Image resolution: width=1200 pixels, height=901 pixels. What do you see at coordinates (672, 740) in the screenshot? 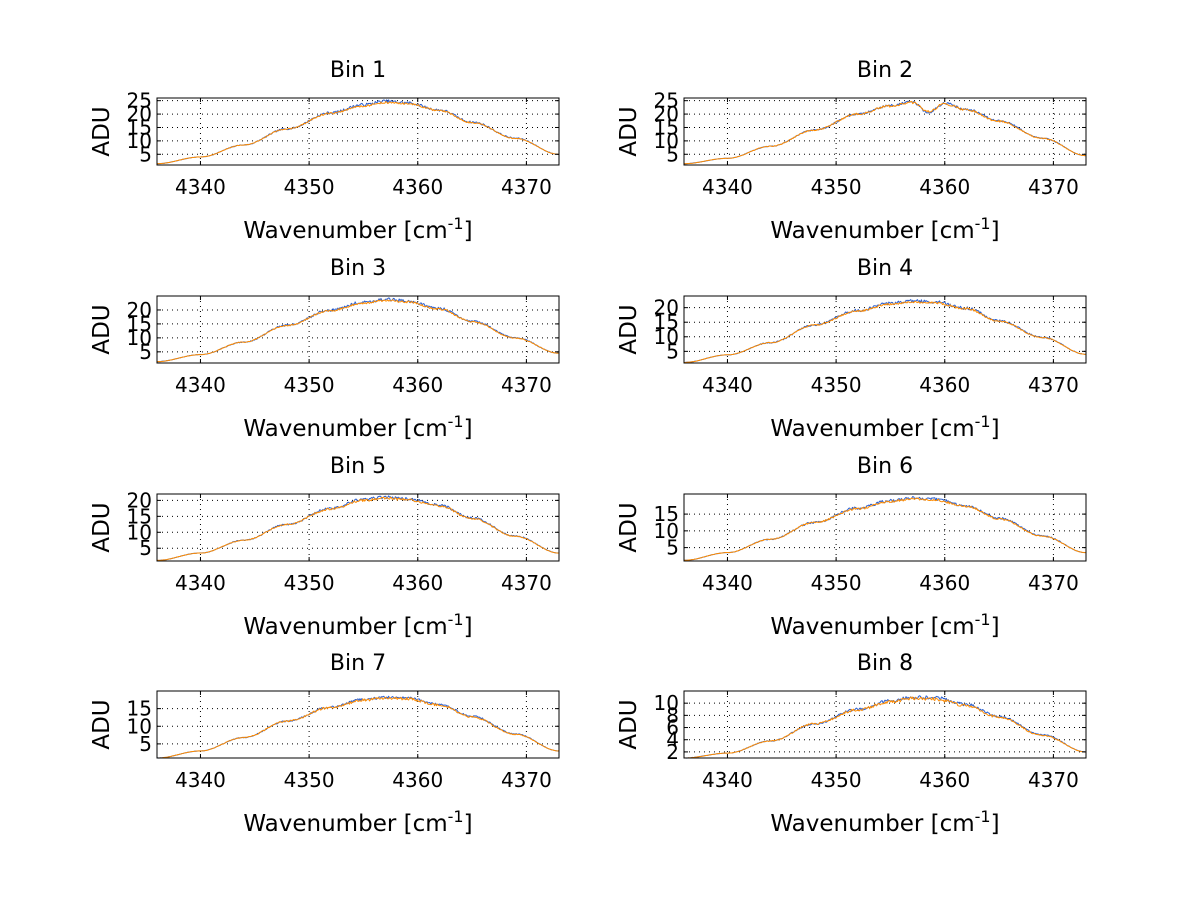
I see `y-tick-label: 4` at bounding box center [672, 740].